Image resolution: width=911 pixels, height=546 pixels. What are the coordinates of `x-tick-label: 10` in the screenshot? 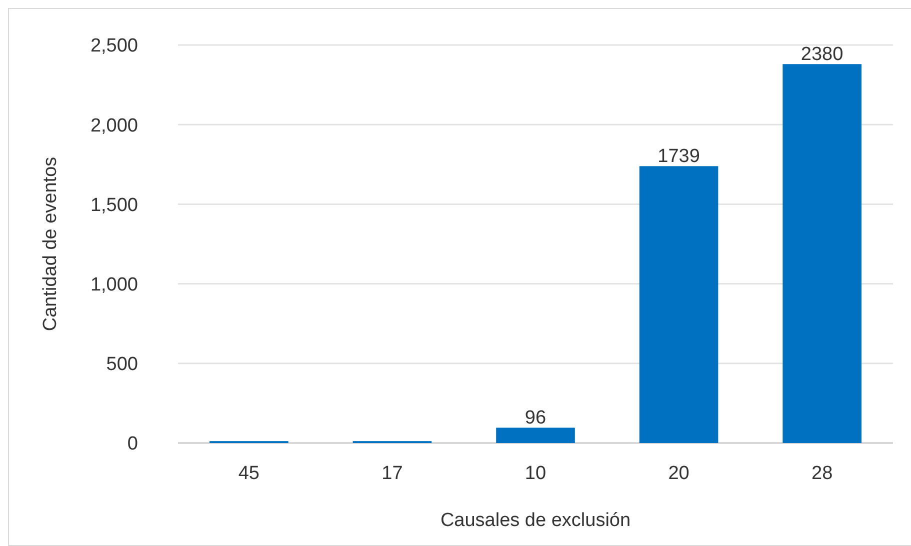 It's located at (535, 473).